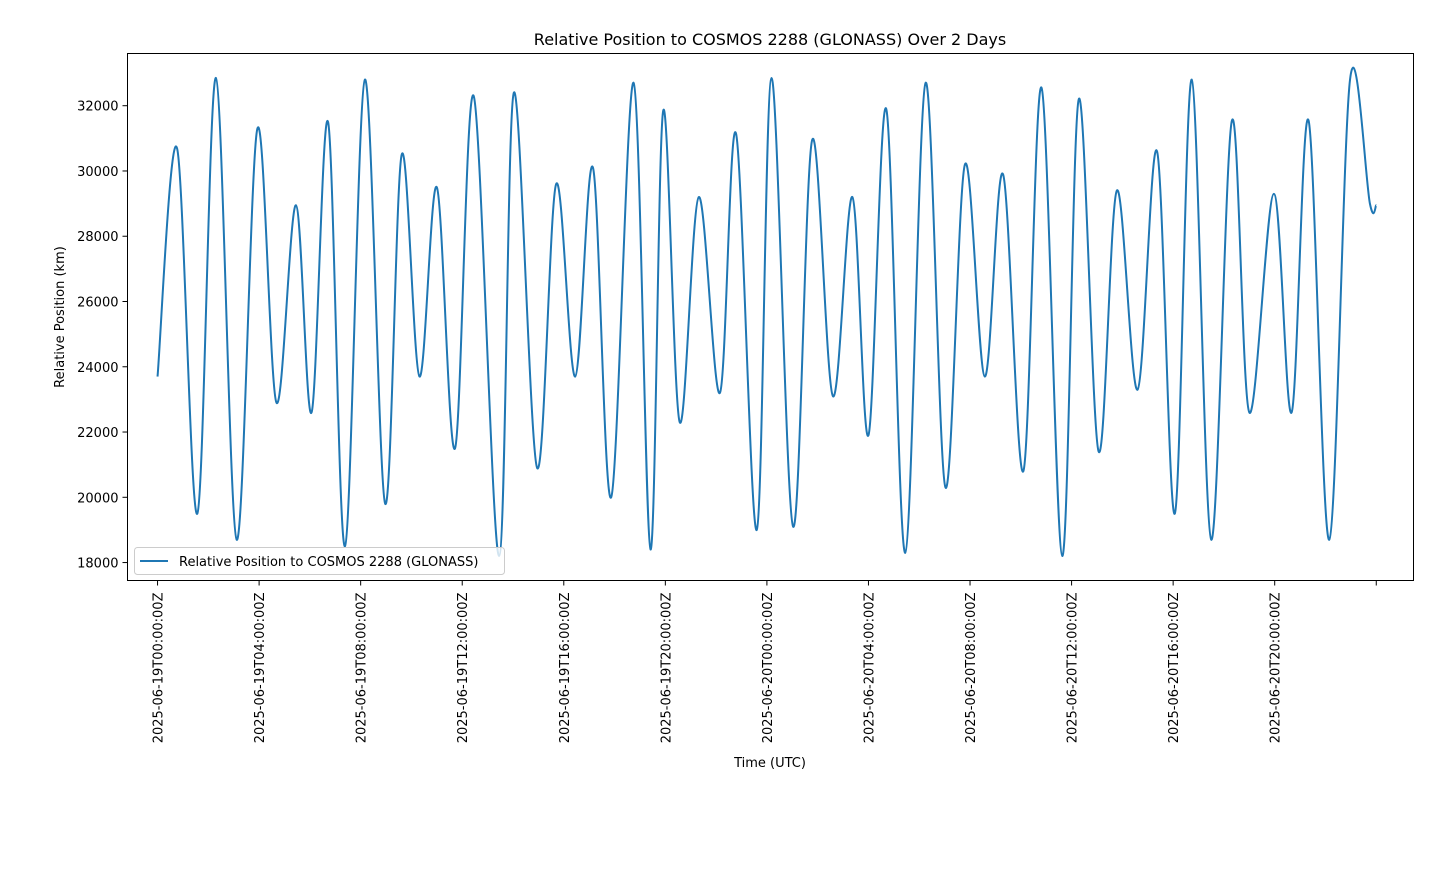 The width and height of the screenshot is (1435, 883). What do you see at coordinates (869, 667) in the screenshot?
I see `x-tick-label: 2025-06-20T04:00:00Z` at bounding box center [869, 667].